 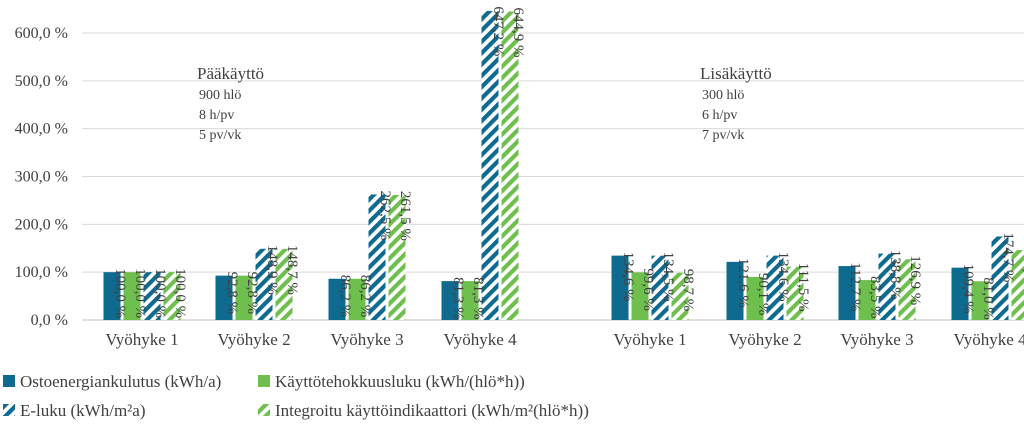 I want to click on legend-entry: E-luku (kWh/m²a), so click(x=82, y=410).